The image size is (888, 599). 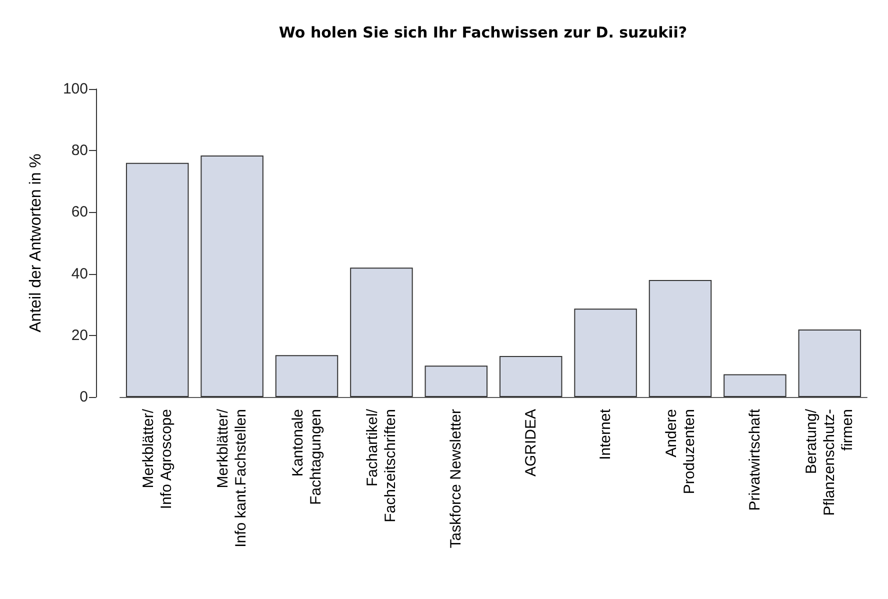 I want to click on y-tick-label: 80, so click(x=79, y=151).